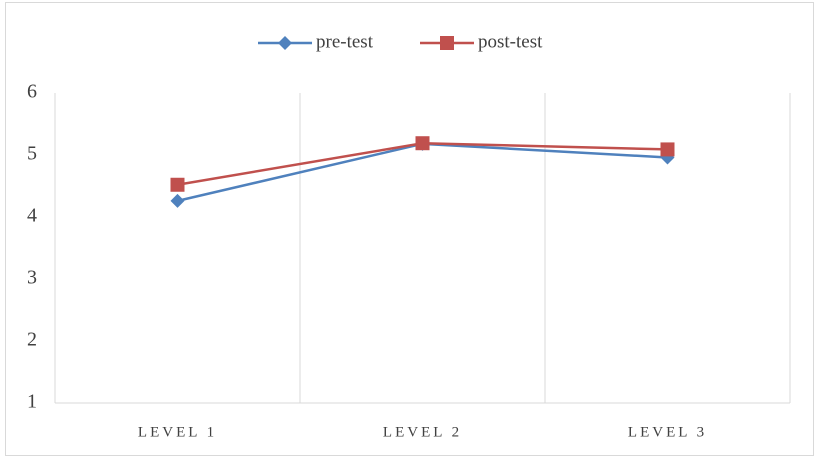  I want to click on legend-label: pre-test, so click(345, 41).